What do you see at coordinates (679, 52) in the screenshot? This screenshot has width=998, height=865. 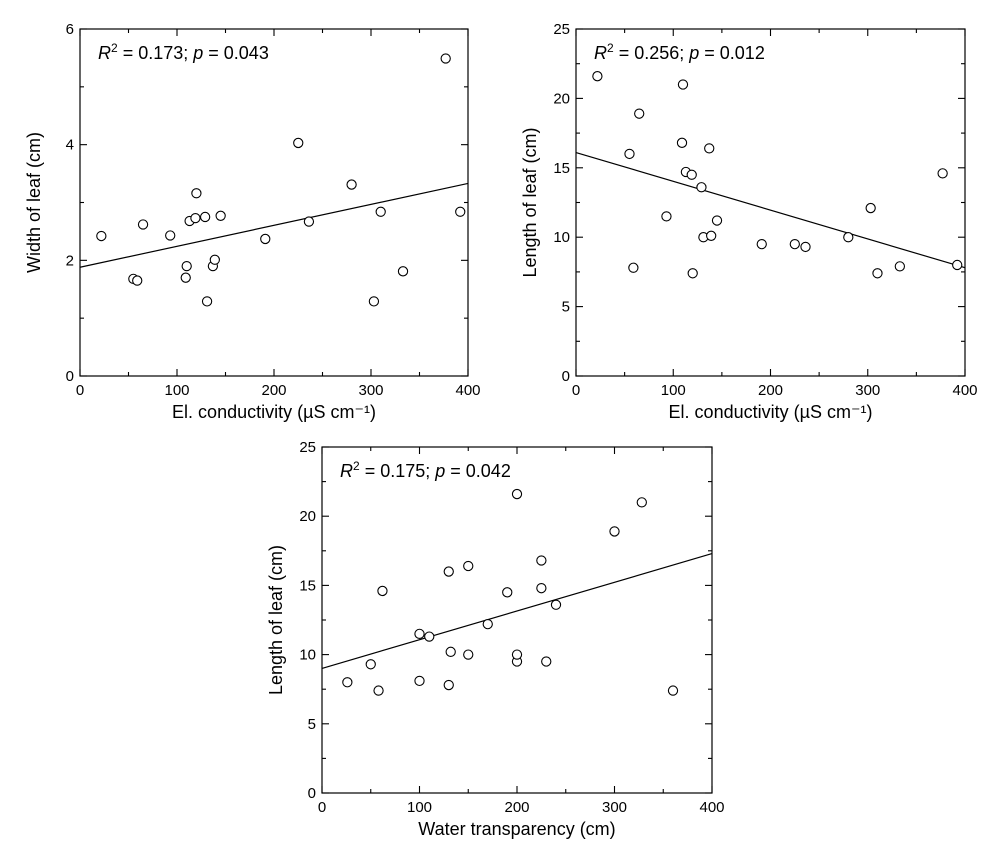 I see `stats-annotation: R2 = 0.256; p = 0.012` at bounding box center [679, 52].